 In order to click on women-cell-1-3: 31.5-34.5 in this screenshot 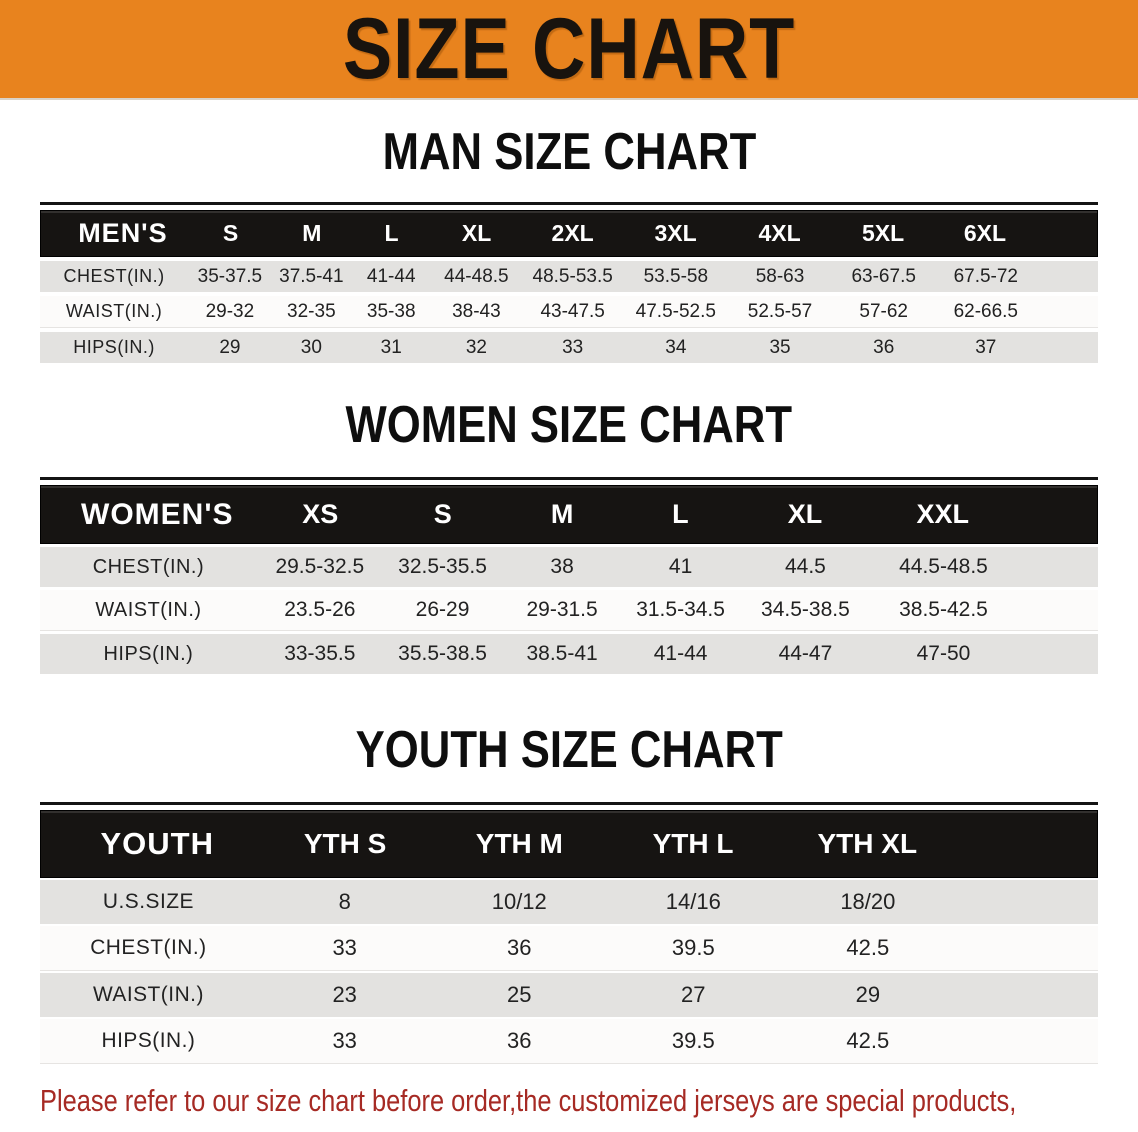, I will do `click(680, 609)`.